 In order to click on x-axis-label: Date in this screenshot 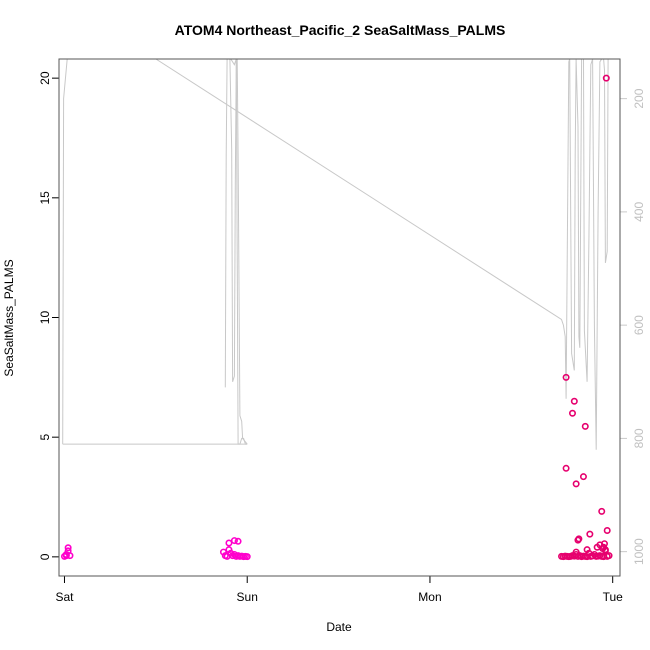, I will do `click(339, 627)`.